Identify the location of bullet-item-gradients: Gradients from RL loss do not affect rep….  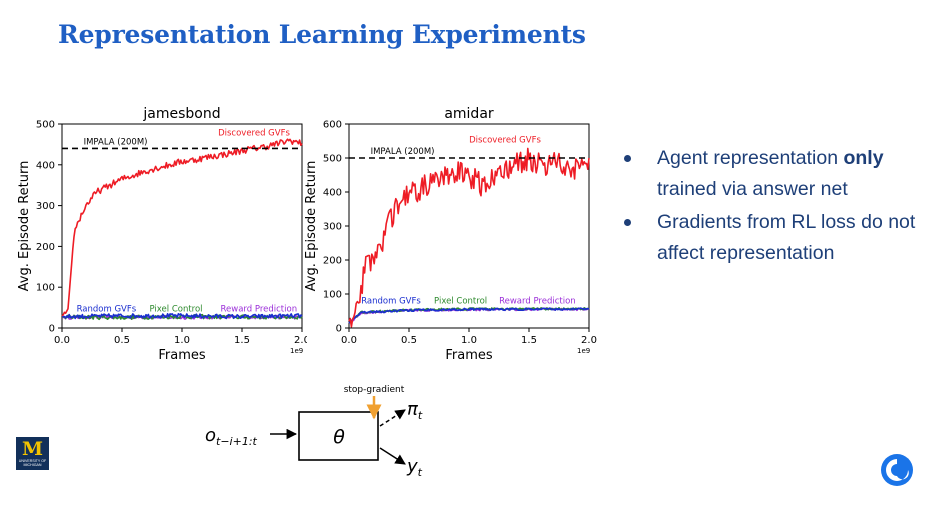
(770, 238).